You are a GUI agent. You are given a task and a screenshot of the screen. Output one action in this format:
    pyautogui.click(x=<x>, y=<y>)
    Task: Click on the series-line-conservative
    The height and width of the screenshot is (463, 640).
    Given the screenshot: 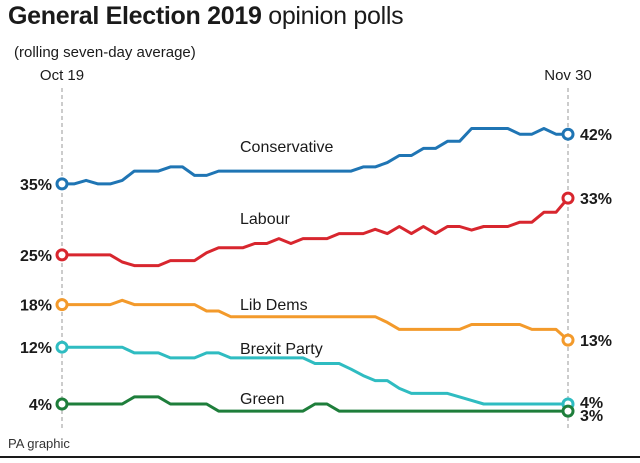 What is the action you would take?
    pyautogui.click(x=315, y=156)
    